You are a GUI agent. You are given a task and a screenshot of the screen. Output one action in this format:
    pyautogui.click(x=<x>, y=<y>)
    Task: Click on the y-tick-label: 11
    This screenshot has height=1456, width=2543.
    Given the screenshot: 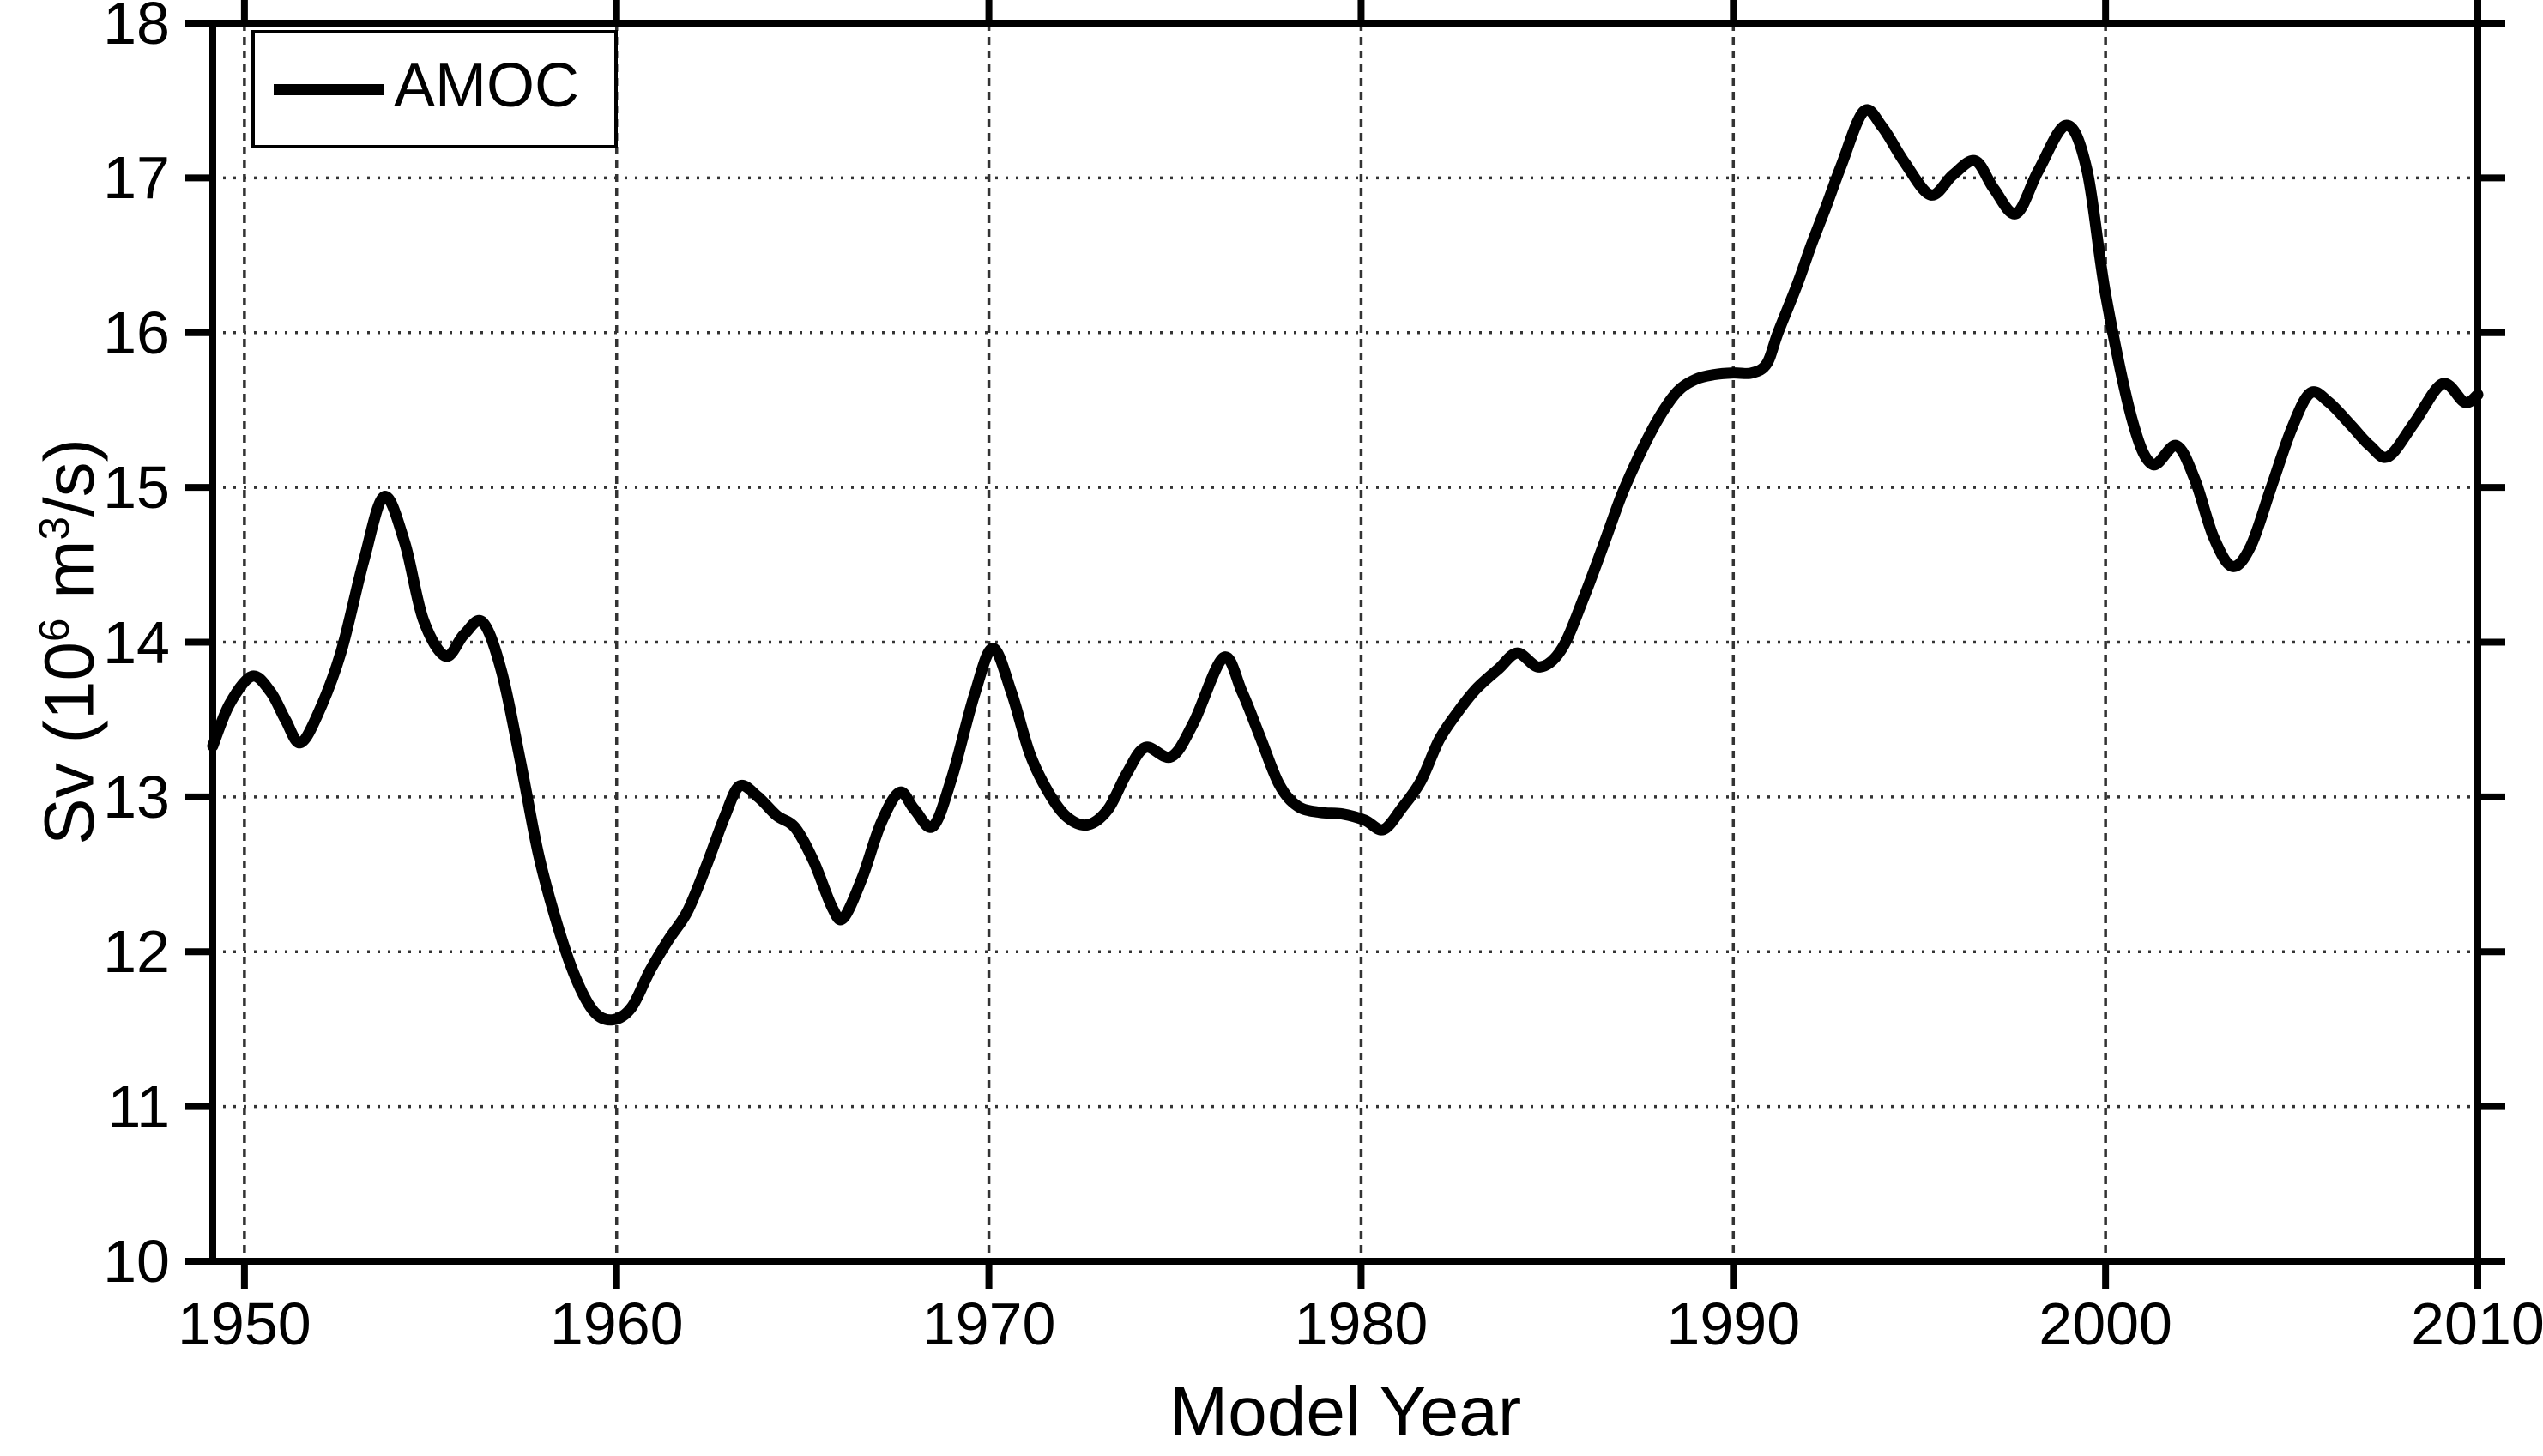 What is the action you would take?
    pyautogui.click(x=138, y=1106)
    